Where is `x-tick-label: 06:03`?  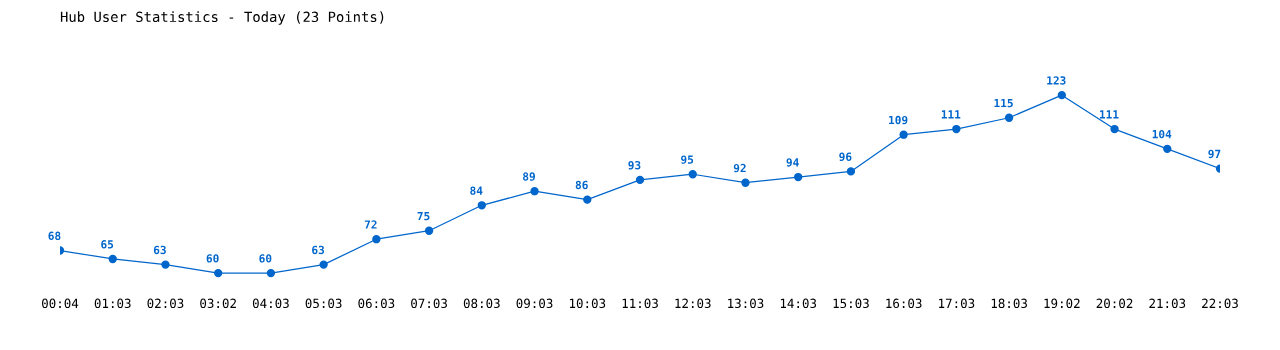
x-tick-label: 06:03 is located at coordinates (376, 303).